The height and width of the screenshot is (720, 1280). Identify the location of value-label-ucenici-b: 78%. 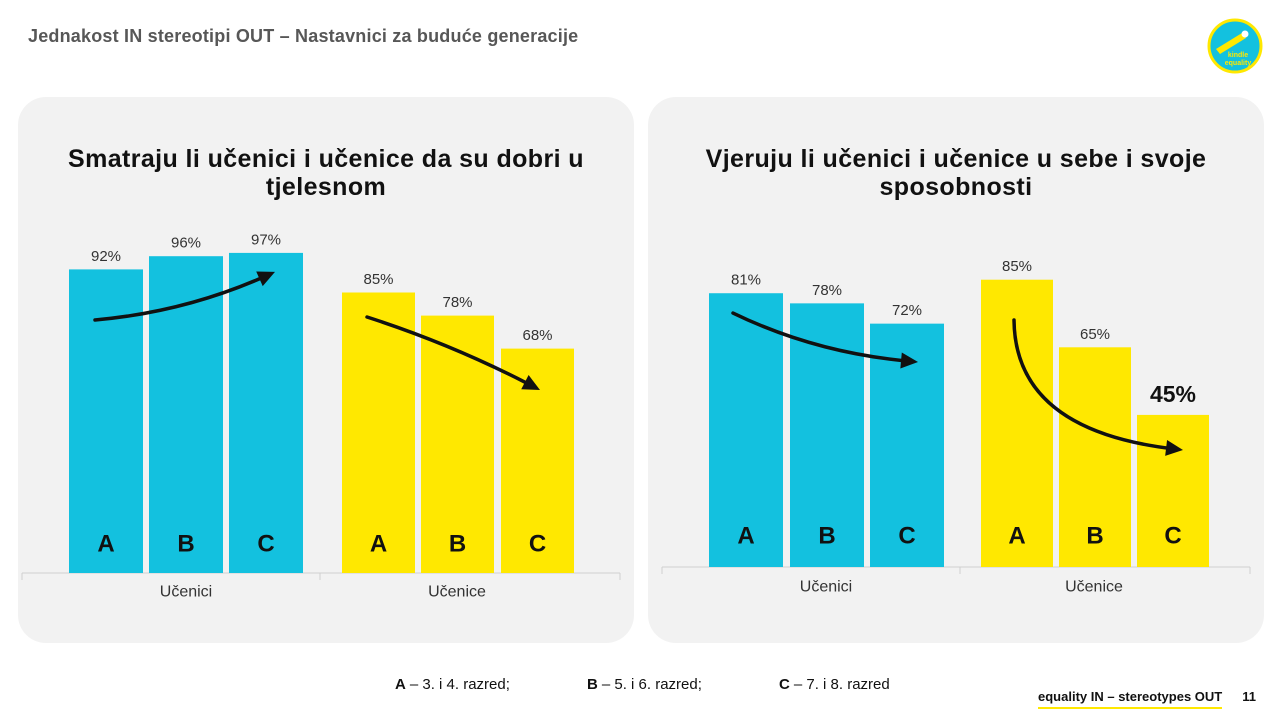
(827, 290).